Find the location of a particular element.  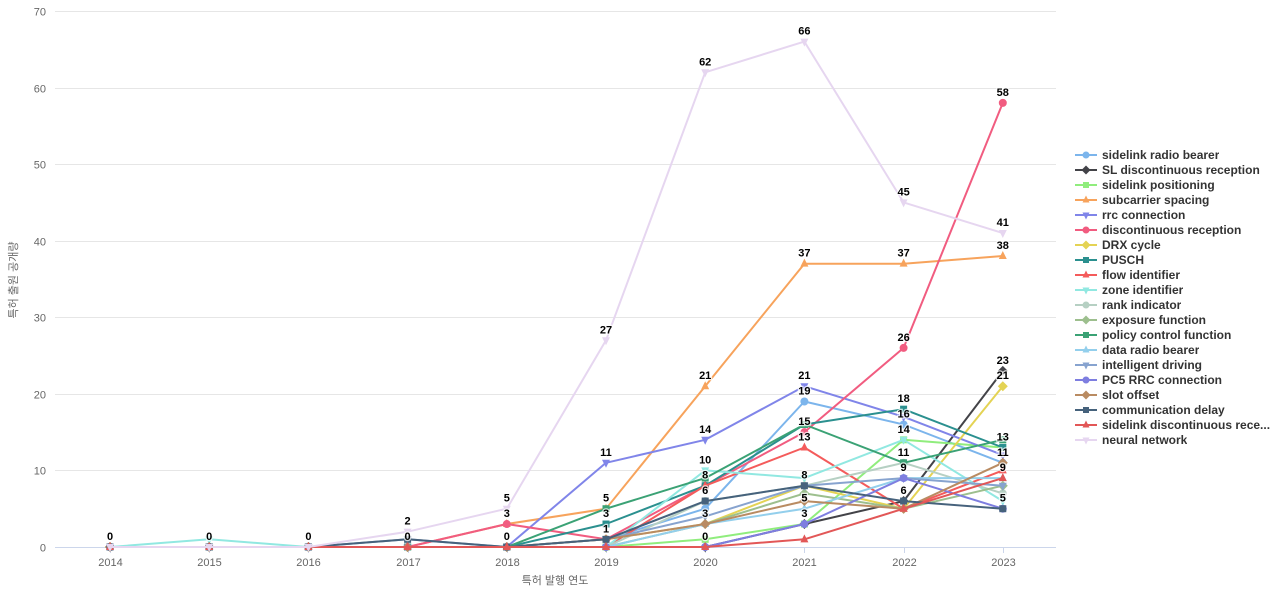

series-sidelink-discontinuous-rece is located at coordinates (556, 511).